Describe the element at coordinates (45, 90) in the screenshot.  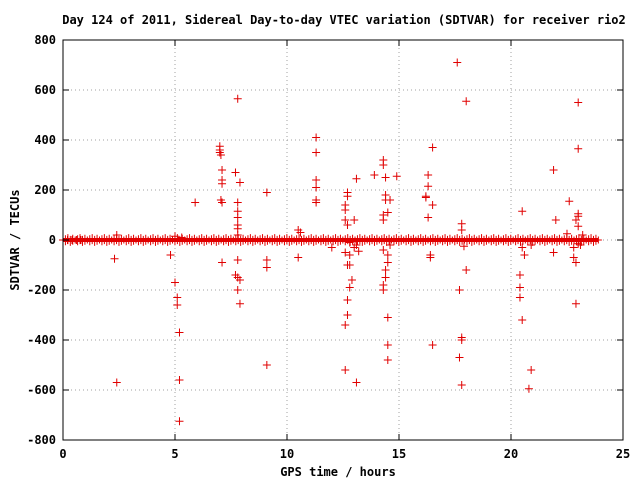
I see `y-tick-label: 600` at that location.